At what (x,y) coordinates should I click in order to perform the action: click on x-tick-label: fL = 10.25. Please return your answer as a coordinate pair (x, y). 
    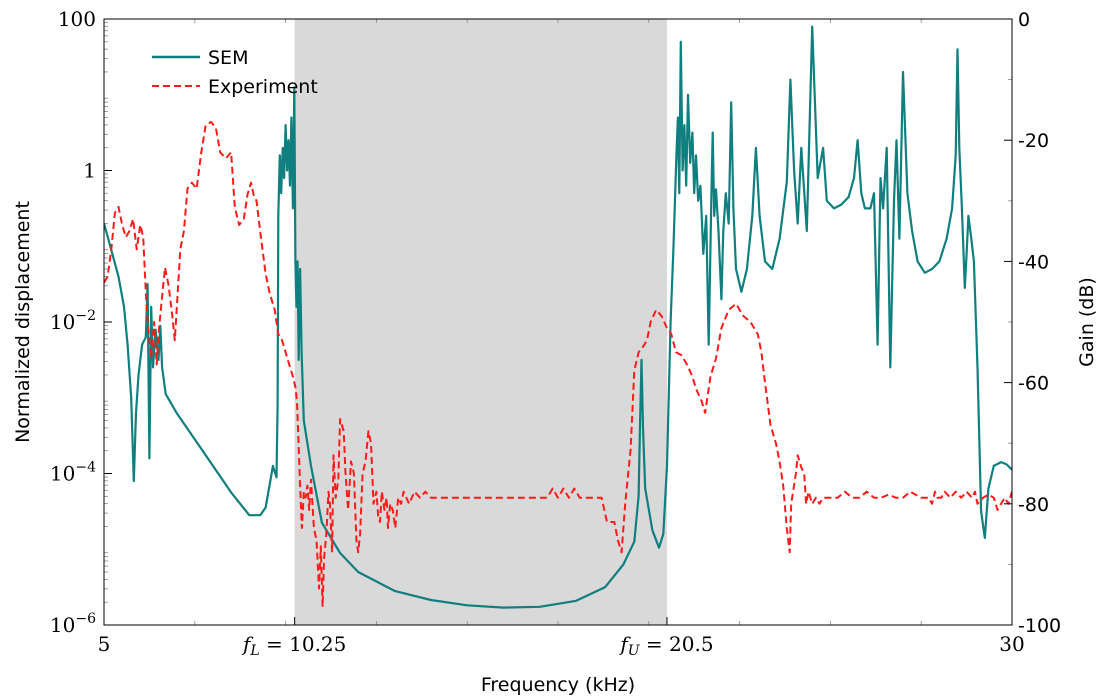
    Looking at the image, I should click on (293, 645).